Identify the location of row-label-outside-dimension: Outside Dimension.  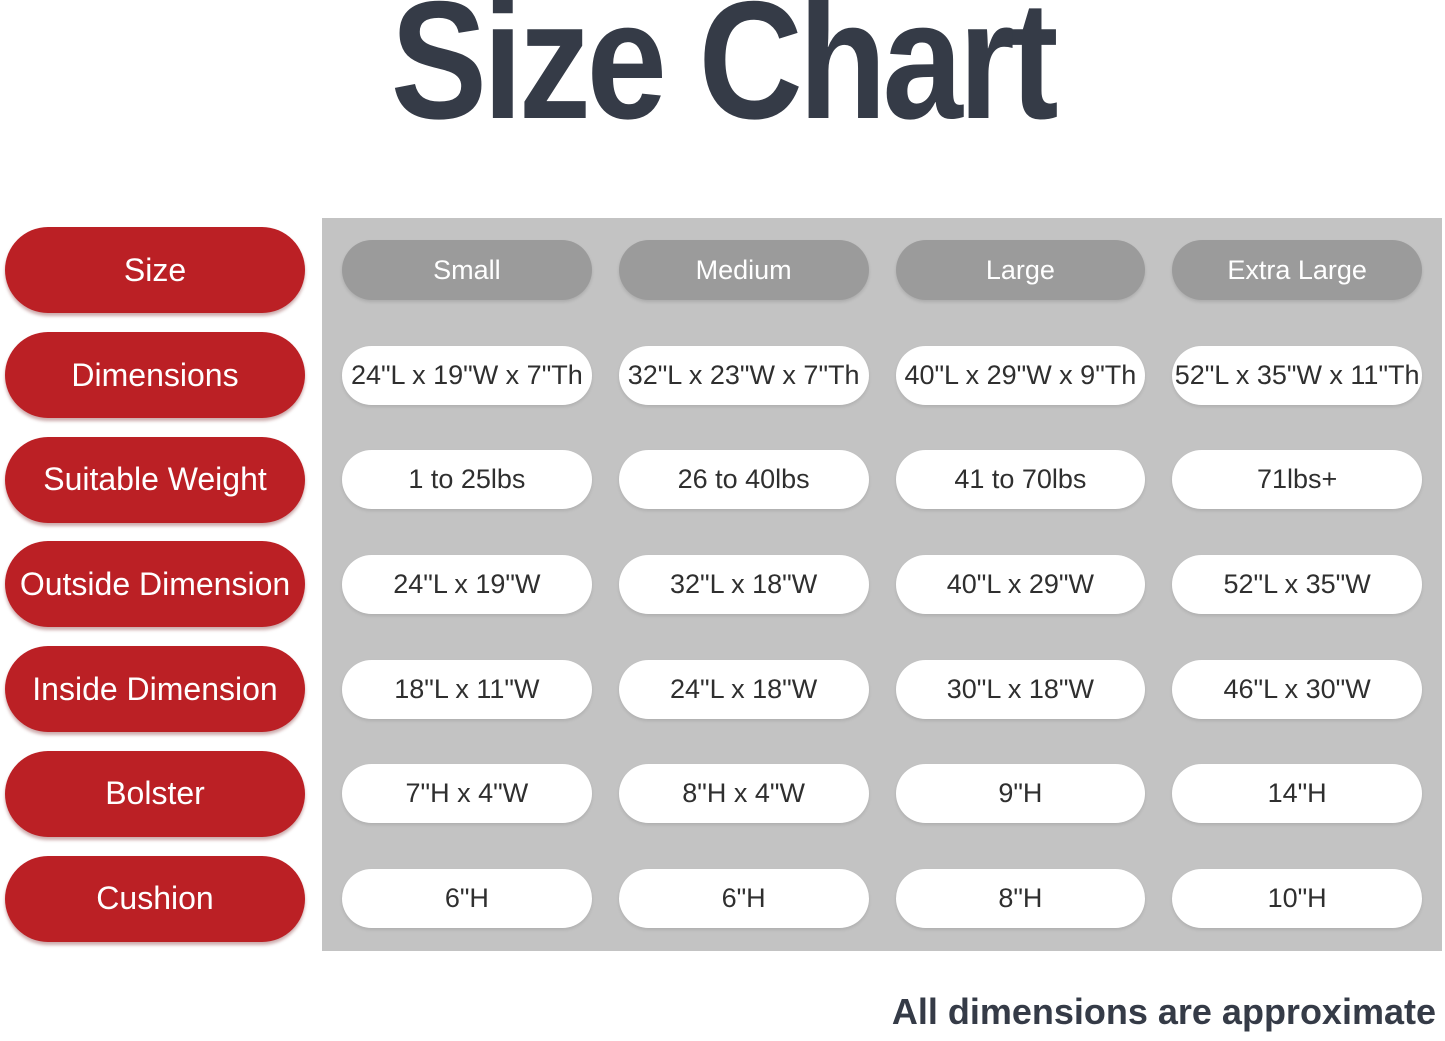
(155, 584).